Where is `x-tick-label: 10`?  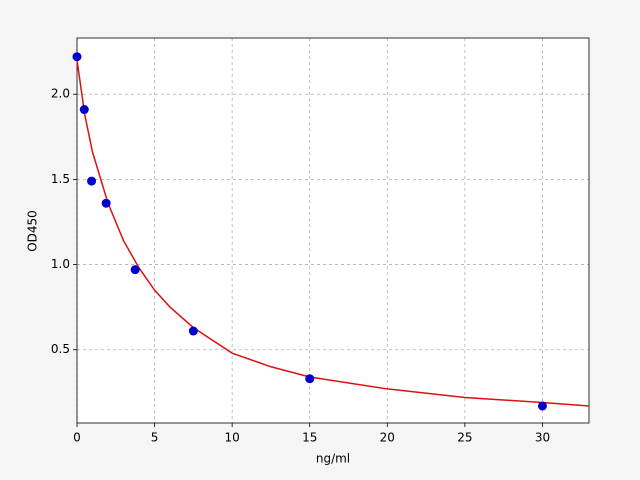
x-tick-label: 10 is located at coordinates (232, 438).